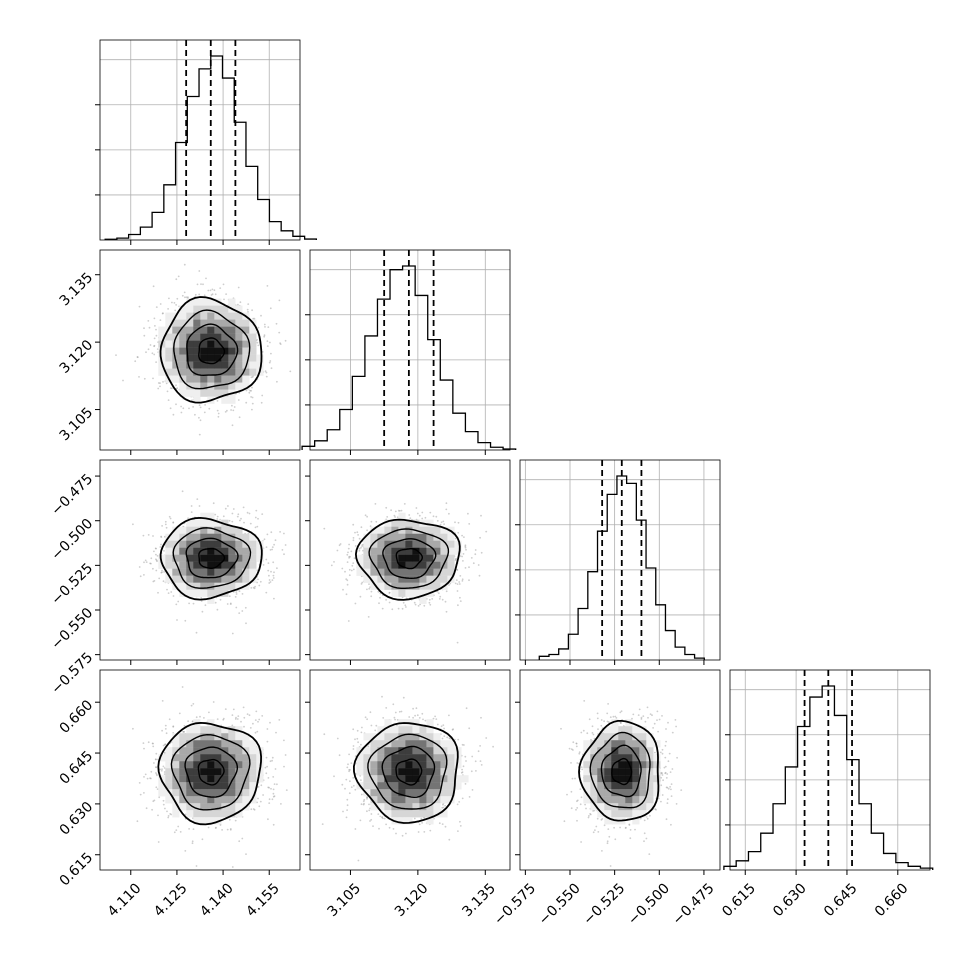 This screenshot has width=970, height=970. I want to click on y-tick-label: −0.525, so click(72, 584).